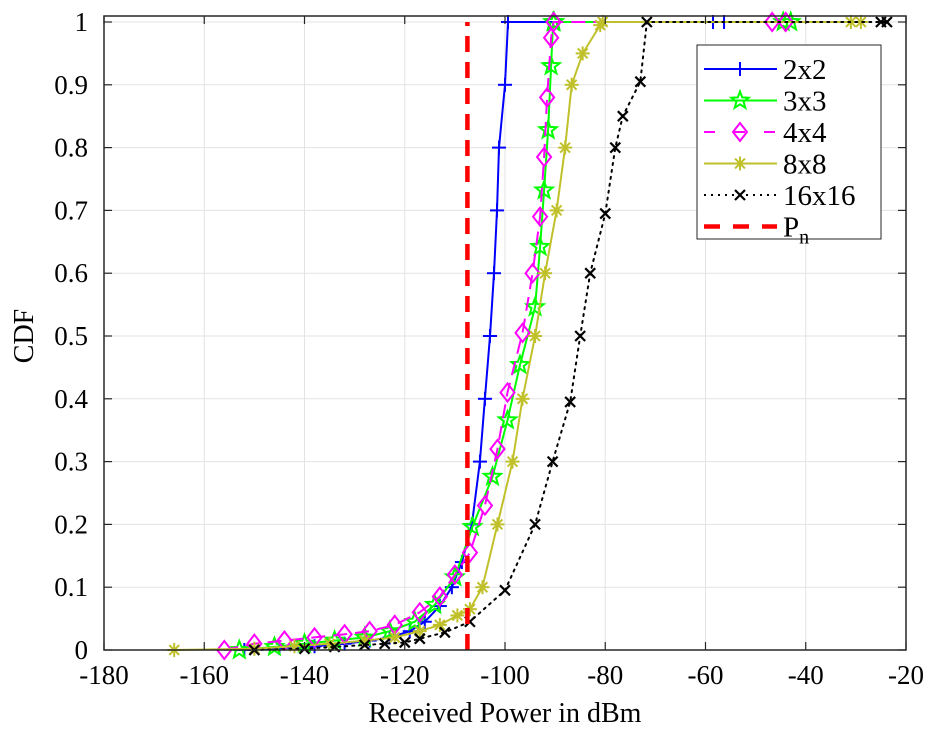  I want to click on x-axis-label: Received Power in dBm, so click(505, 713).